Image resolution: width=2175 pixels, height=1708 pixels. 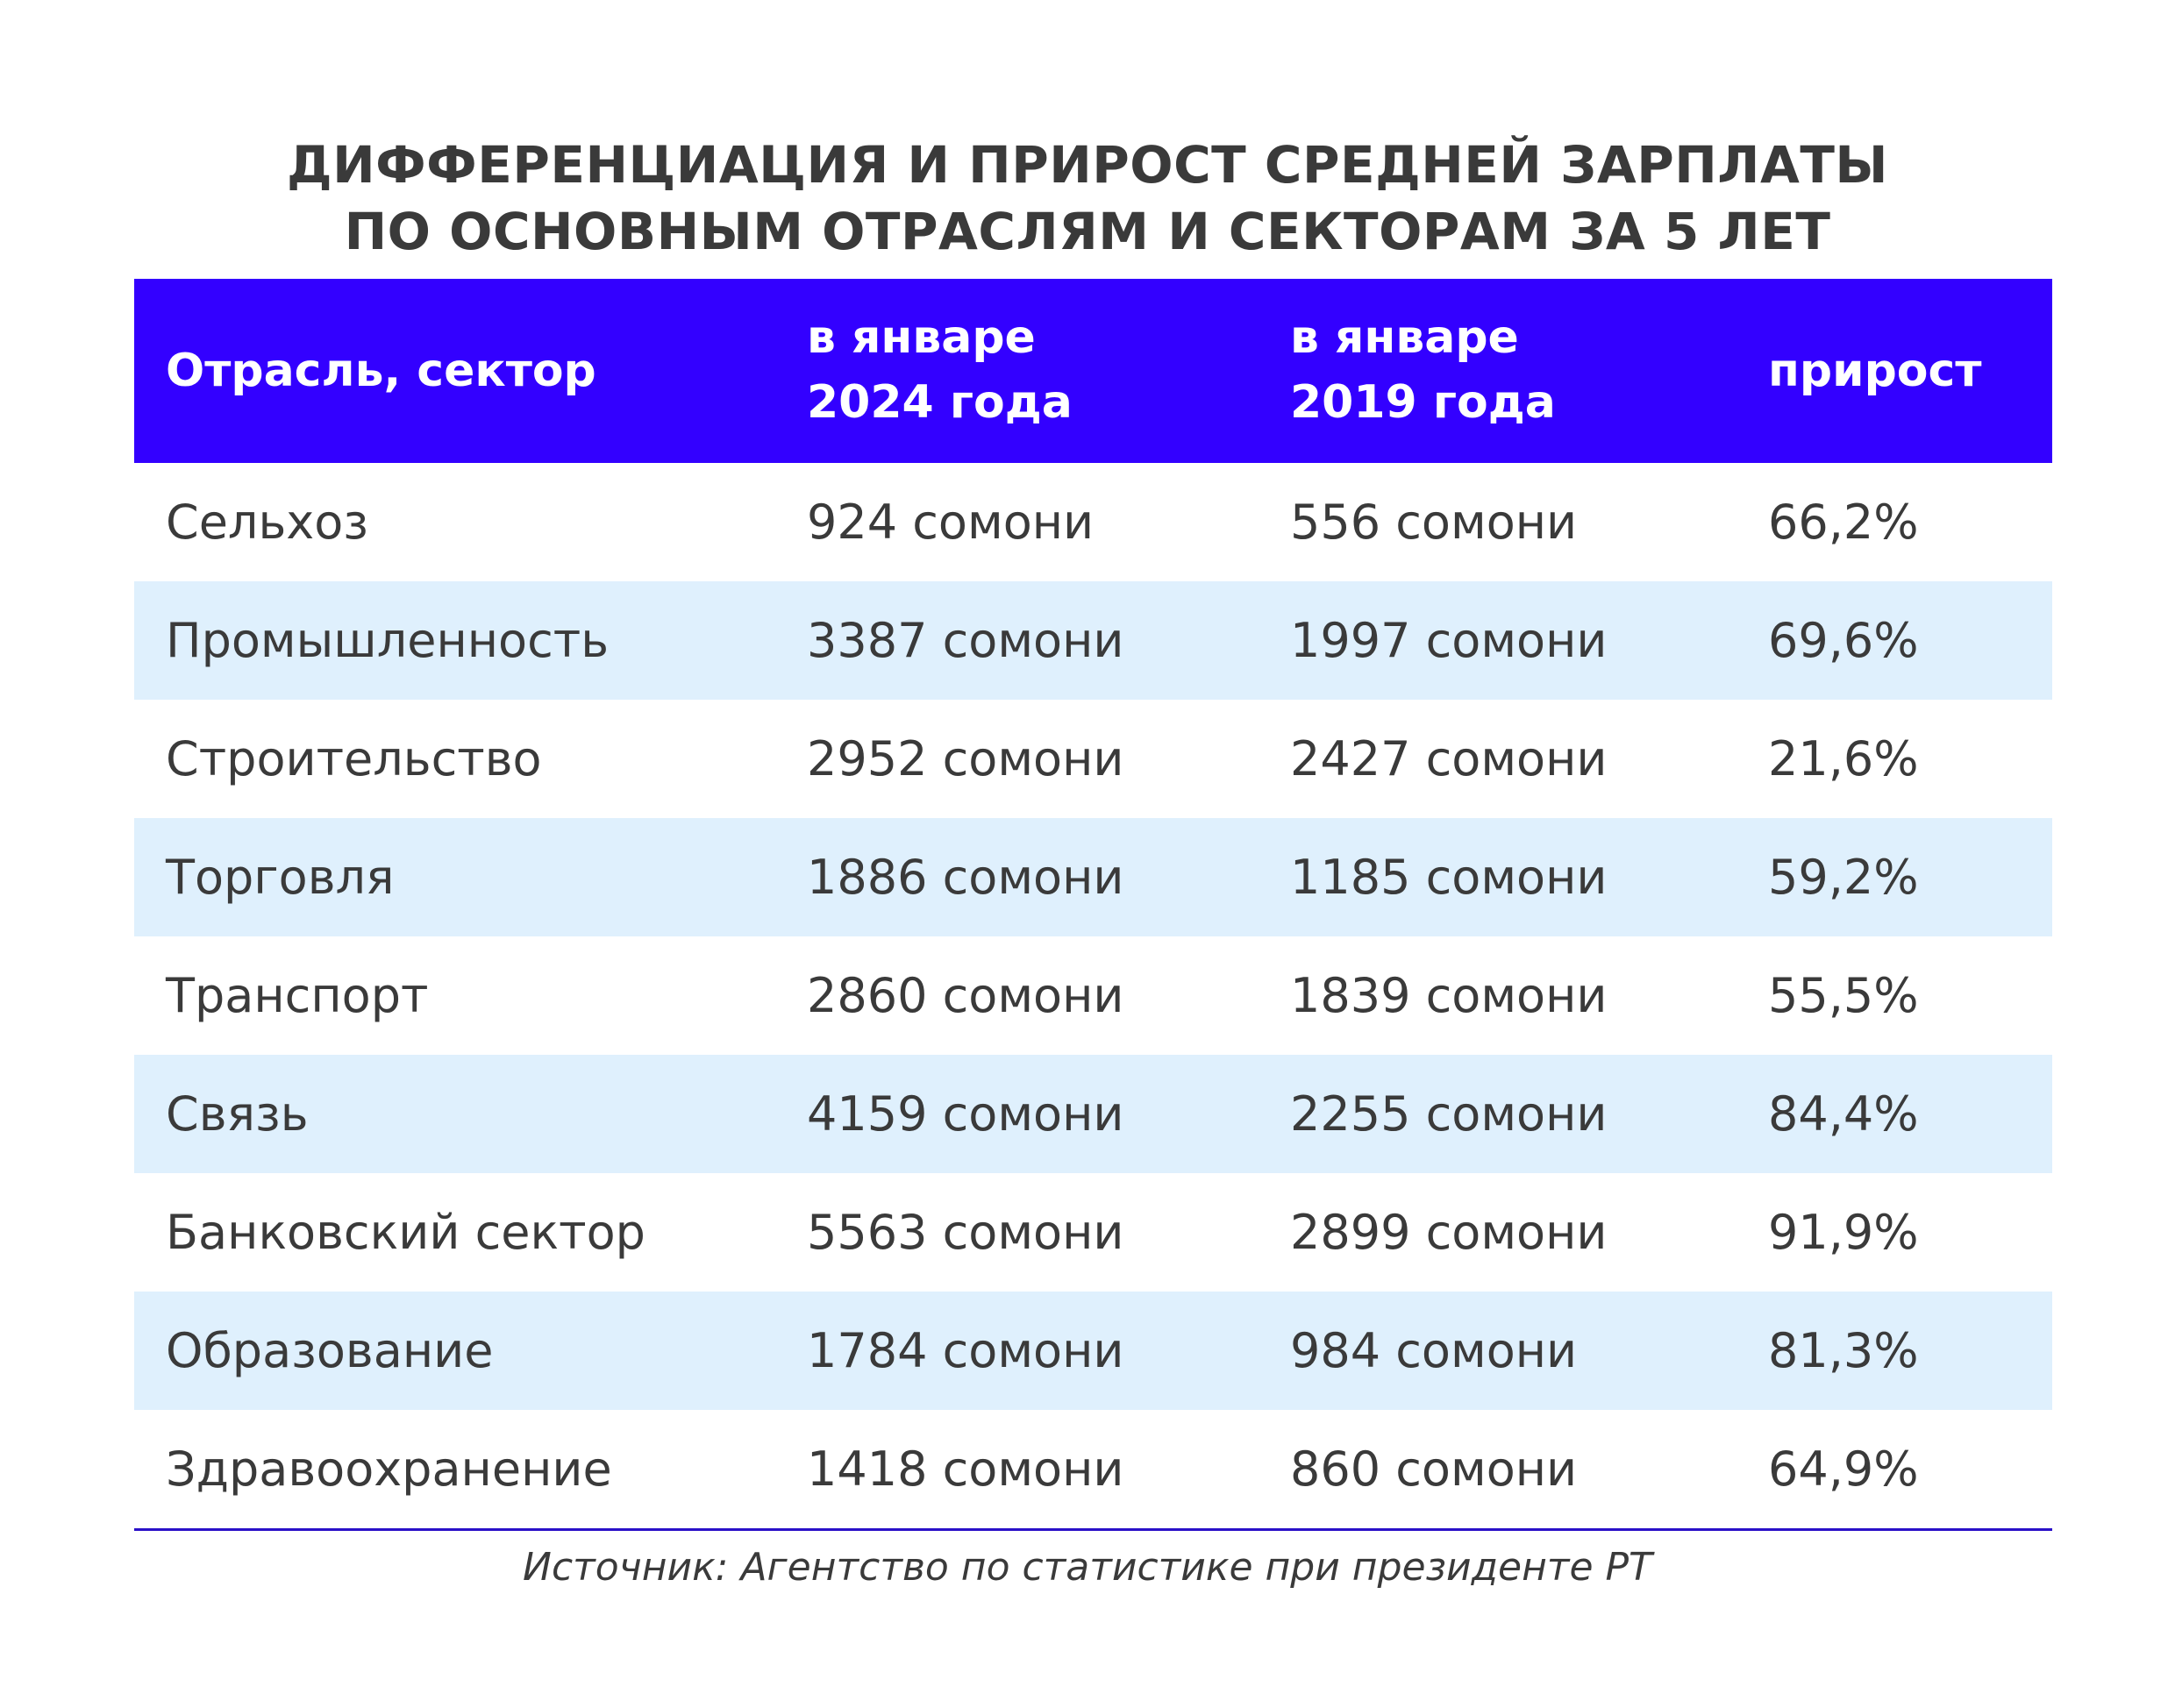 I want to click on salary-2019-cell: 2899 сомони, so click(x=1449, y=1232).